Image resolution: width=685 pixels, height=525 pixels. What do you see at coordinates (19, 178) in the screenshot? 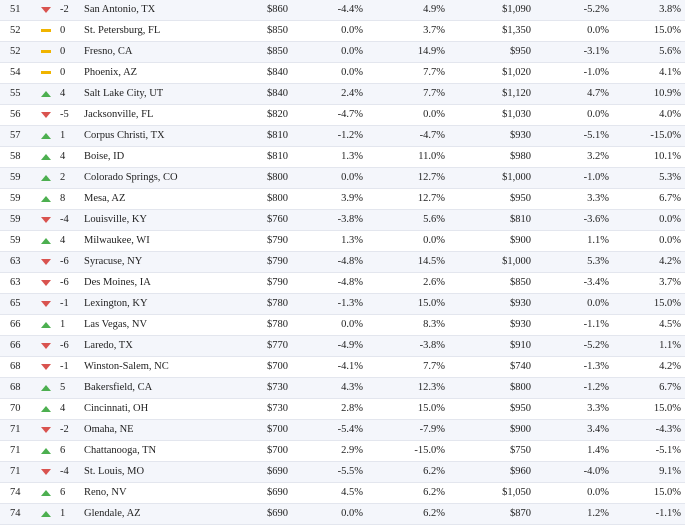
I see `rank-cell: 59` at bounding box center [19, 178].